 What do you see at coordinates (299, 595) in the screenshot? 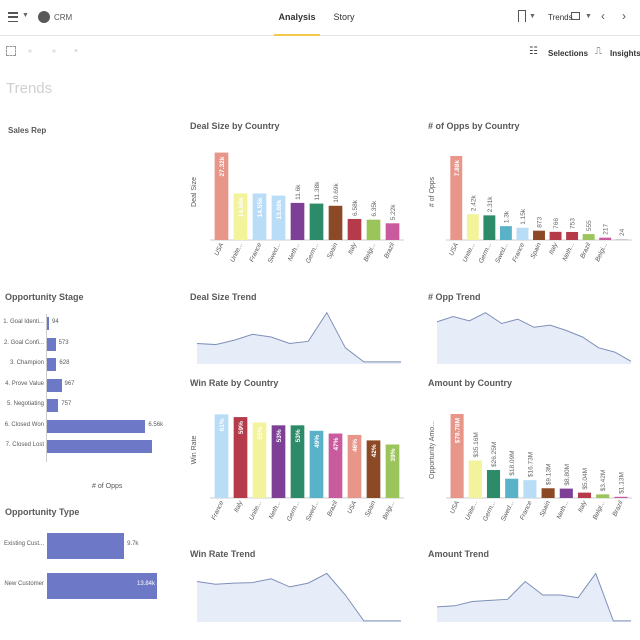
I see `win-rate-trend-chart` at bounding box center [299, 595].